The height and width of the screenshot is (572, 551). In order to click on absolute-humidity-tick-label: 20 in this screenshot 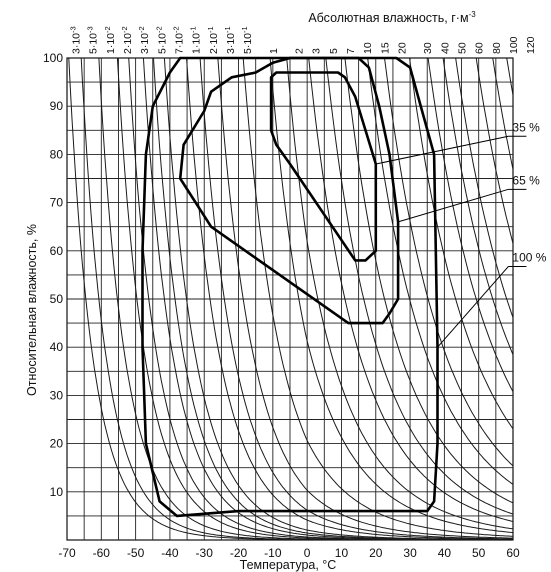, I will do `click(403, 48)`.